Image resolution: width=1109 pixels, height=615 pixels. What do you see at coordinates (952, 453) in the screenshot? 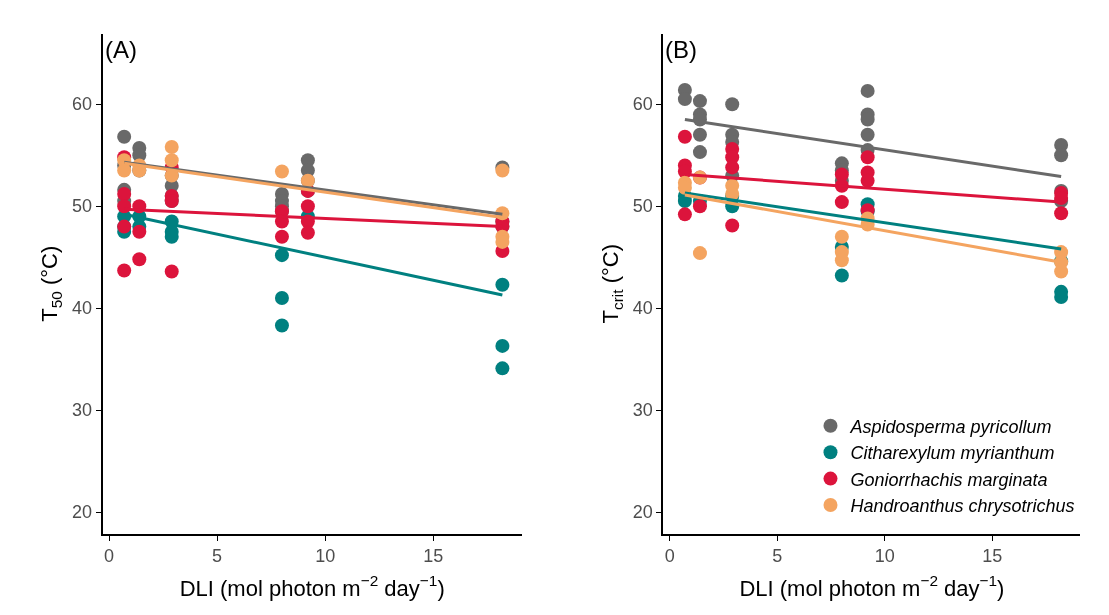
I see `legend-label: Citharexylum myrianthum` at bounding box center [952, 453].